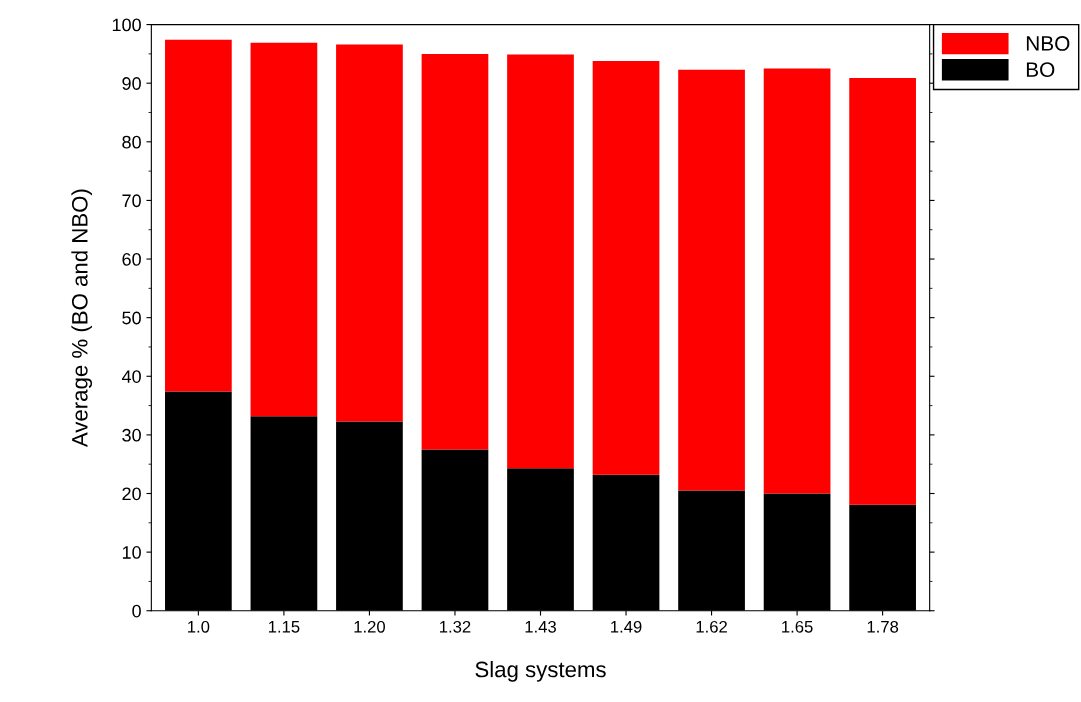 Image resolution: width=1081 pixels, height=702 pixels. What do you see at coordinates (883, 626) in the screenshot?
I see `x-tick-label: 1.78` at bounding box center [883, 626].